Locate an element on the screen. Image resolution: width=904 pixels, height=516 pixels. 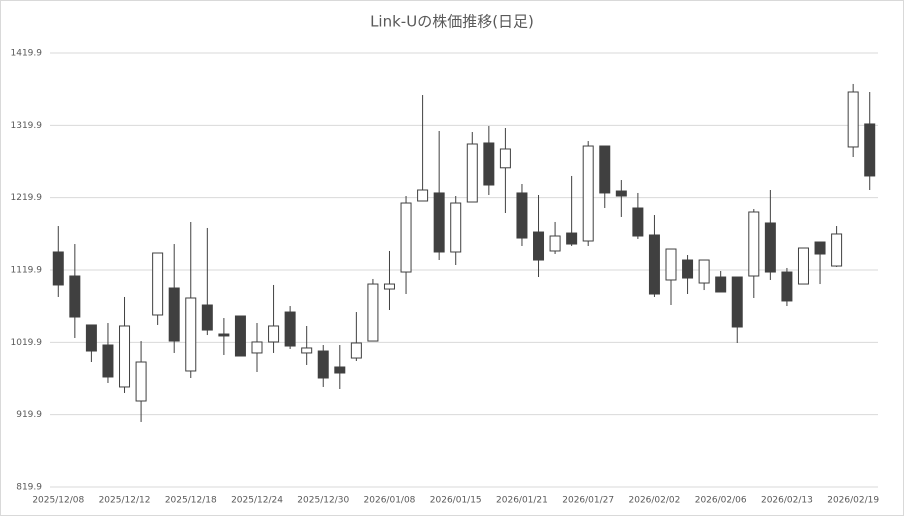
y-tick-label: 919.9 is located at coordinates (29, 415).